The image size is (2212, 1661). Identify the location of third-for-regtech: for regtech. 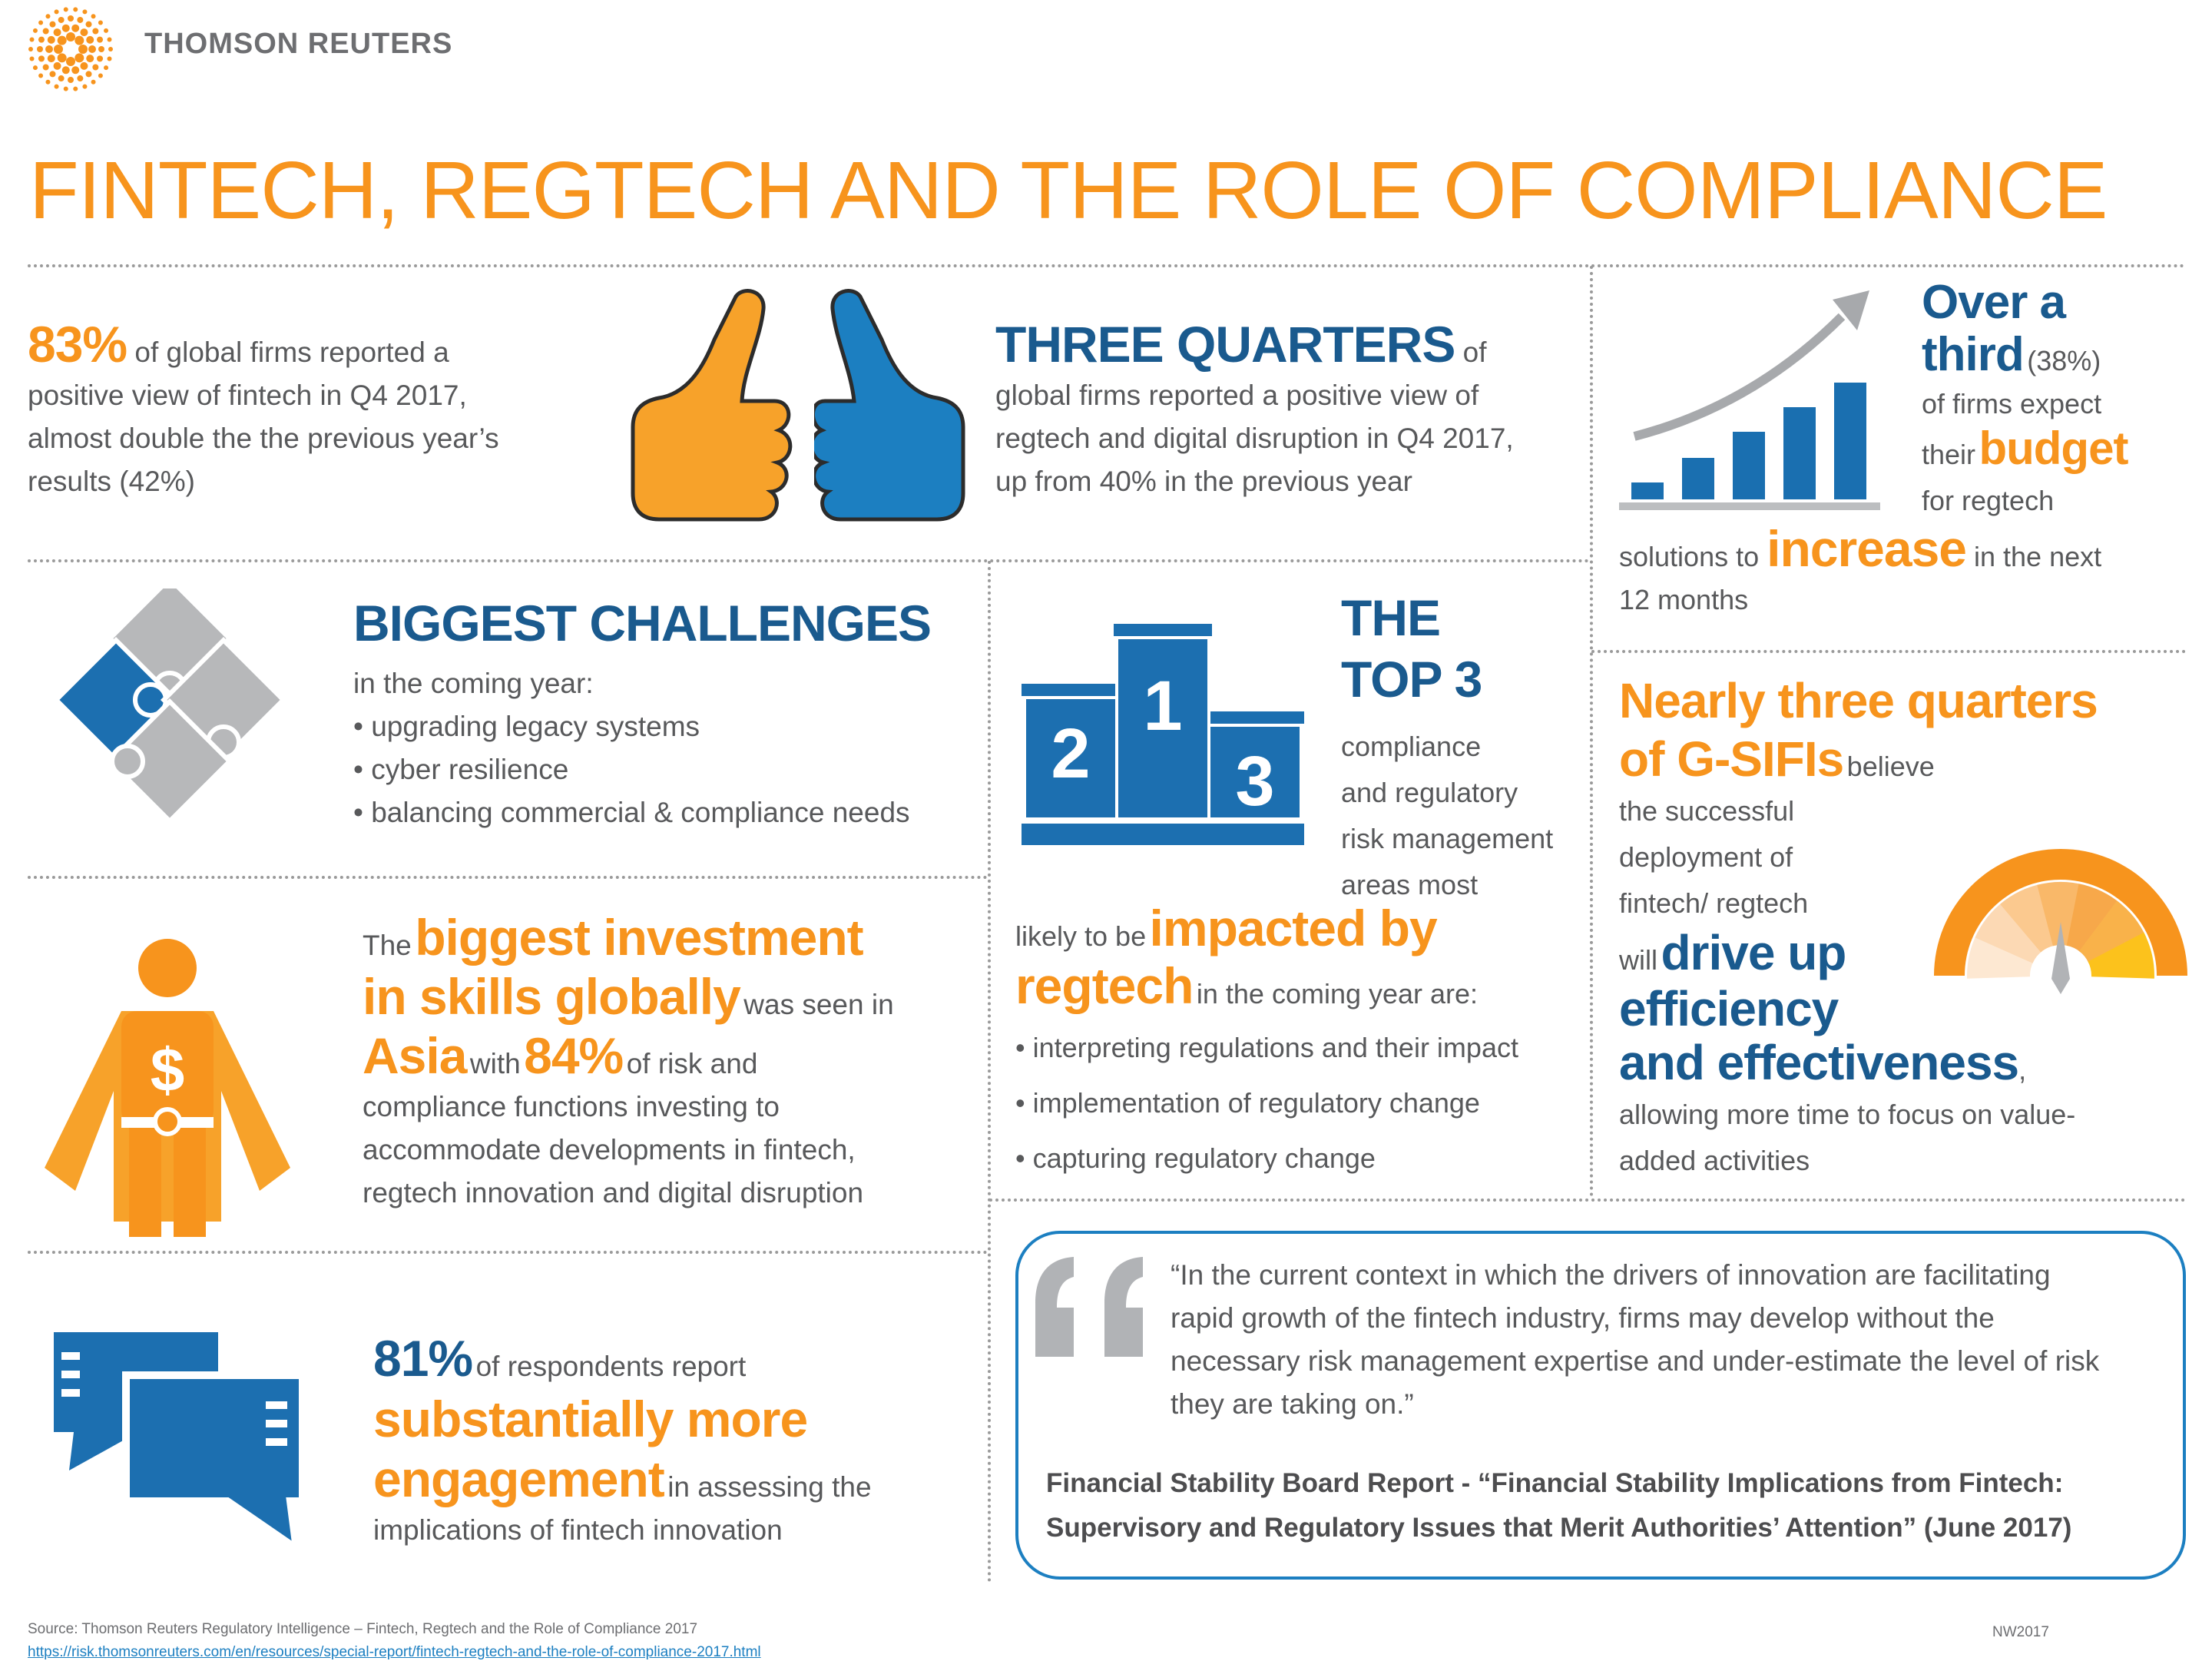
(1989, 500).